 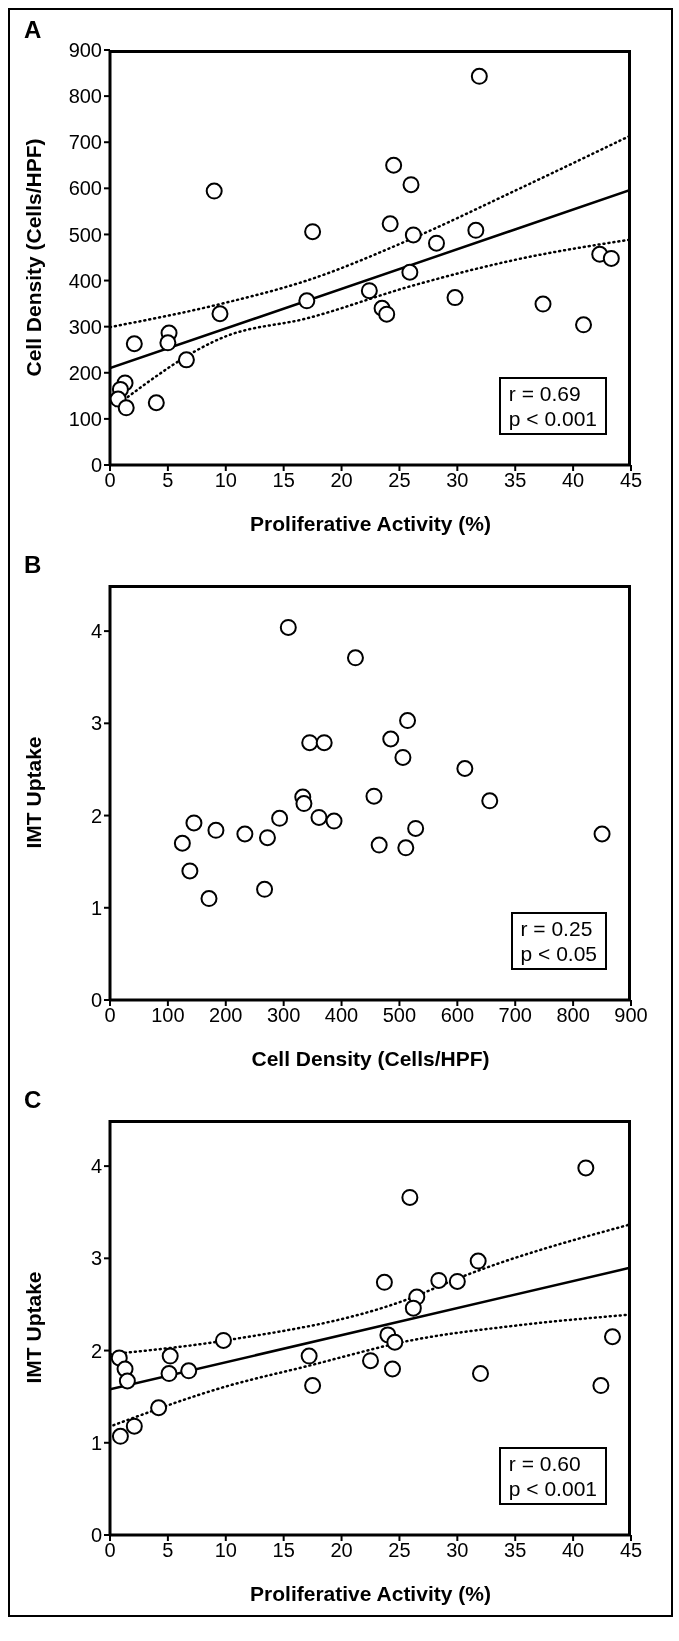 I want to click on annotation: r = 0.60, so click(x=545, y=1463).